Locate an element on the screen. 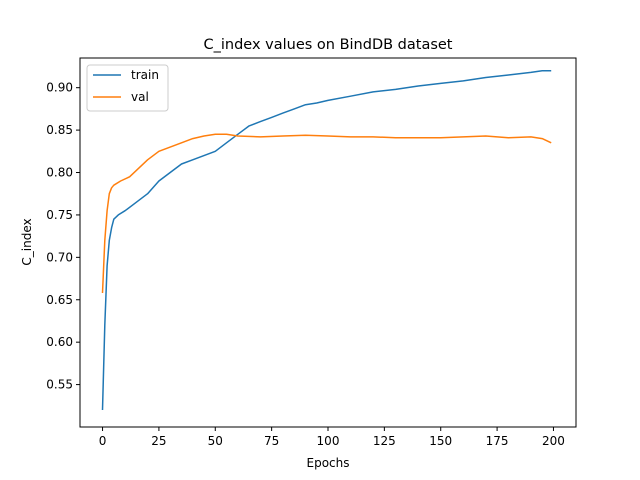  x-tick-label: 0 is located at coordinates (103, 441).